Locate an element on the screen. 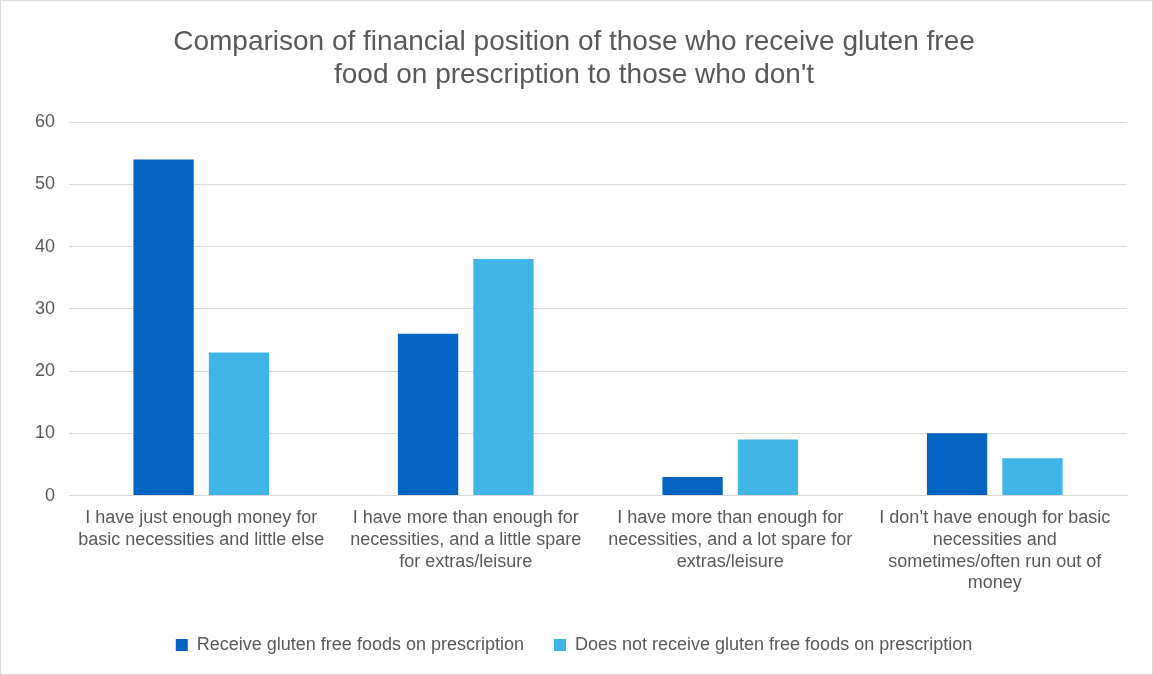 This screenshot has height=675, width=1153. x-tick-label: I have more than enough for necessities, and a little spare for extras/leisure is located at coordinates (466, 539).